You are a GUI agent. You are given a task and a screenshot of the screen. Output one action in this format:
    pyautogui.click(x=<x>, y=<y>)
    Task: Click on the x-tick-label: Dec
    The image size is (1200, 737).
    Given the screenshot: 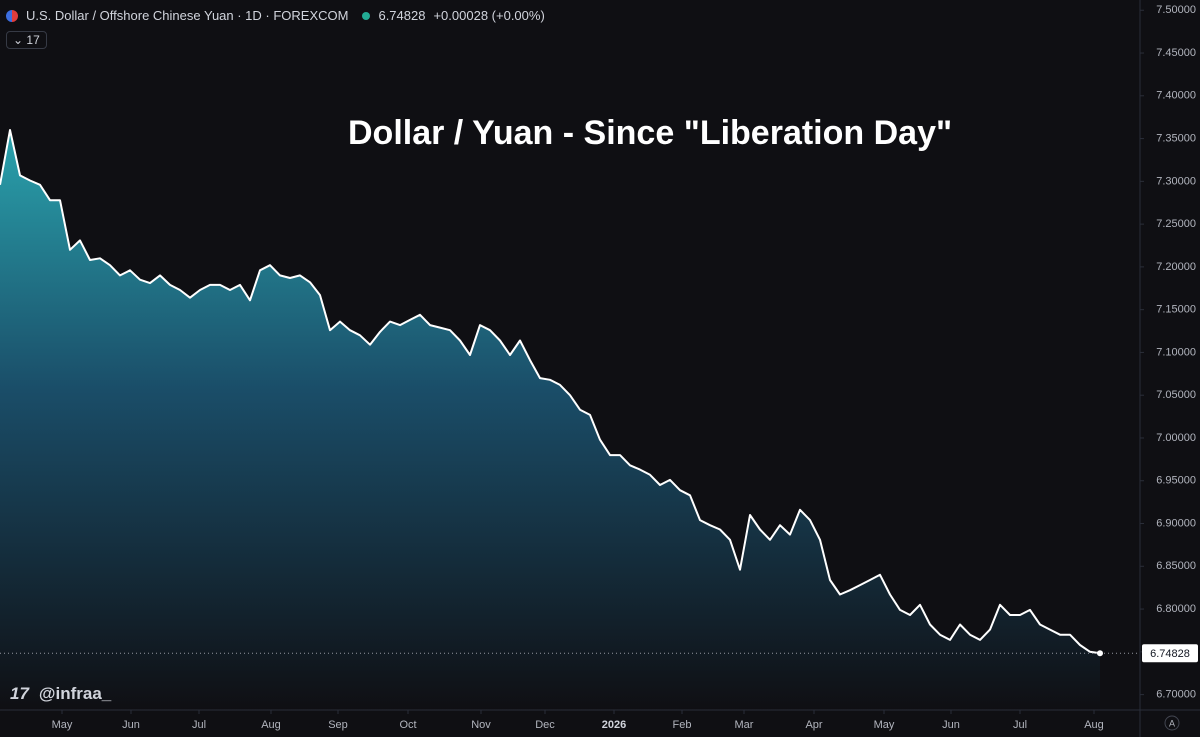 What is the action you would take?
    pyautogui.click(x=545, y=725)
    